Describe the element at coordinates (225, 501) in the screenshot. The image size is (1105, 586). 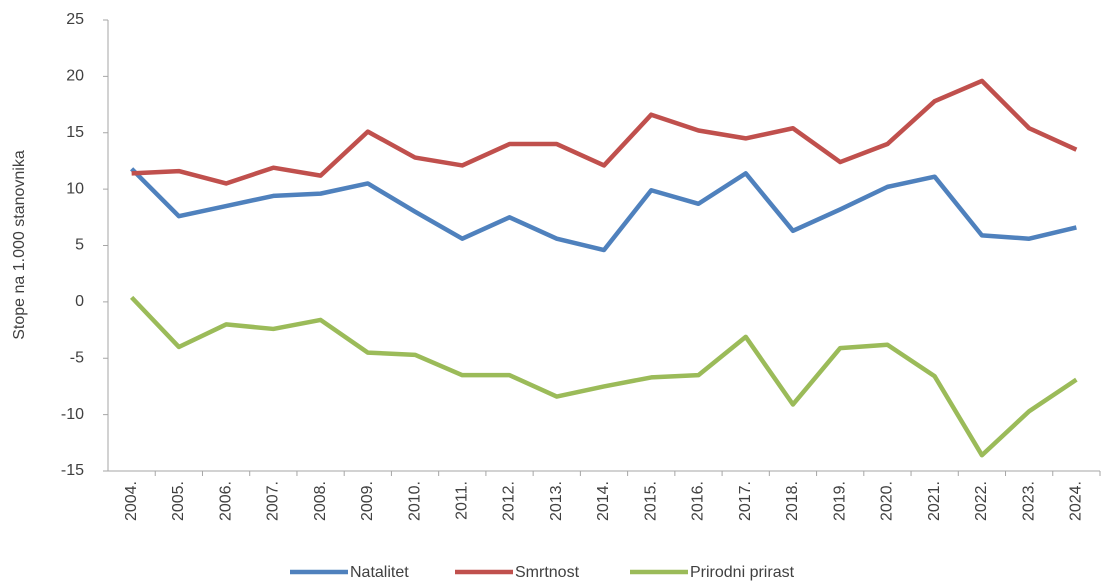
I see `x-tick-label: 2006.` at that location.